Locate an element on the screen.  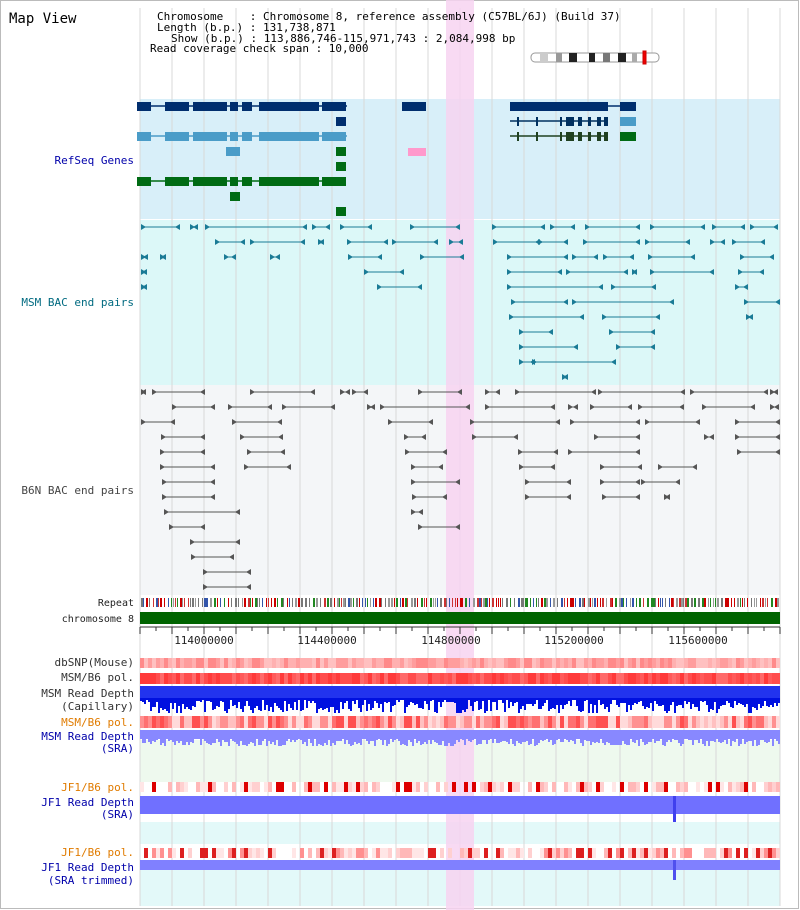
label-refseq-genes: RefSeq Genes is located at coordinates (94, 160).